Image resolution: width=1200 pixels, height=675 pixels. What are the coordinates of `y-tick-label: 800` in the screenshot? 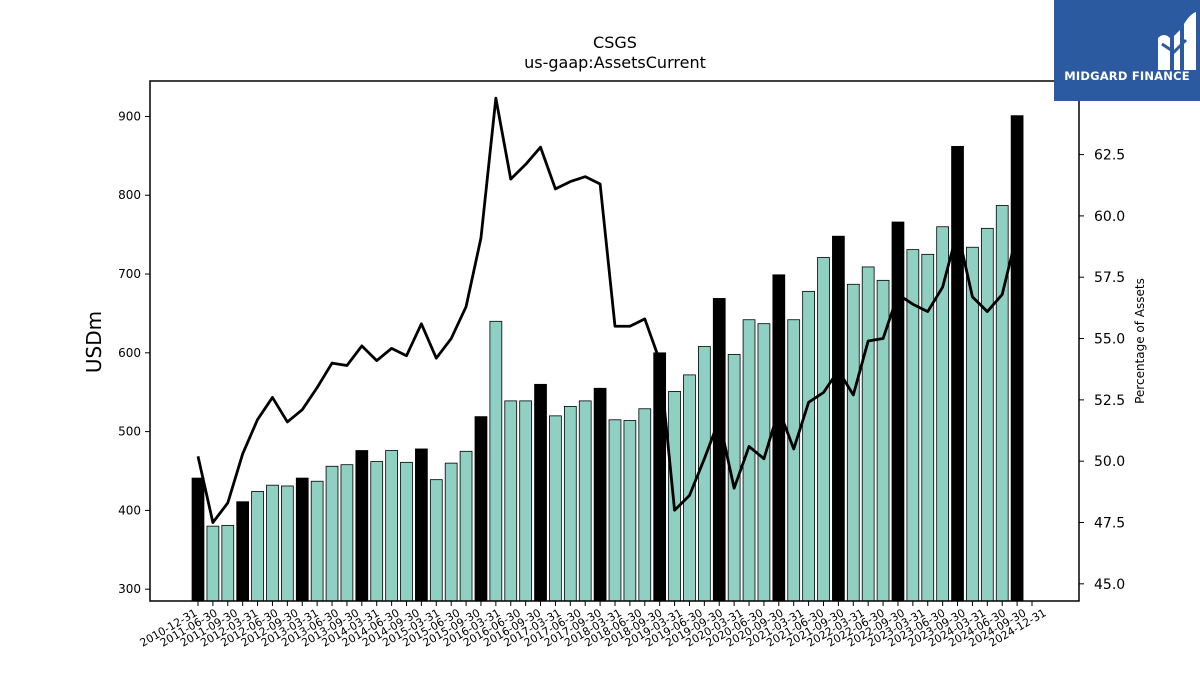 It's located at (129, 195).